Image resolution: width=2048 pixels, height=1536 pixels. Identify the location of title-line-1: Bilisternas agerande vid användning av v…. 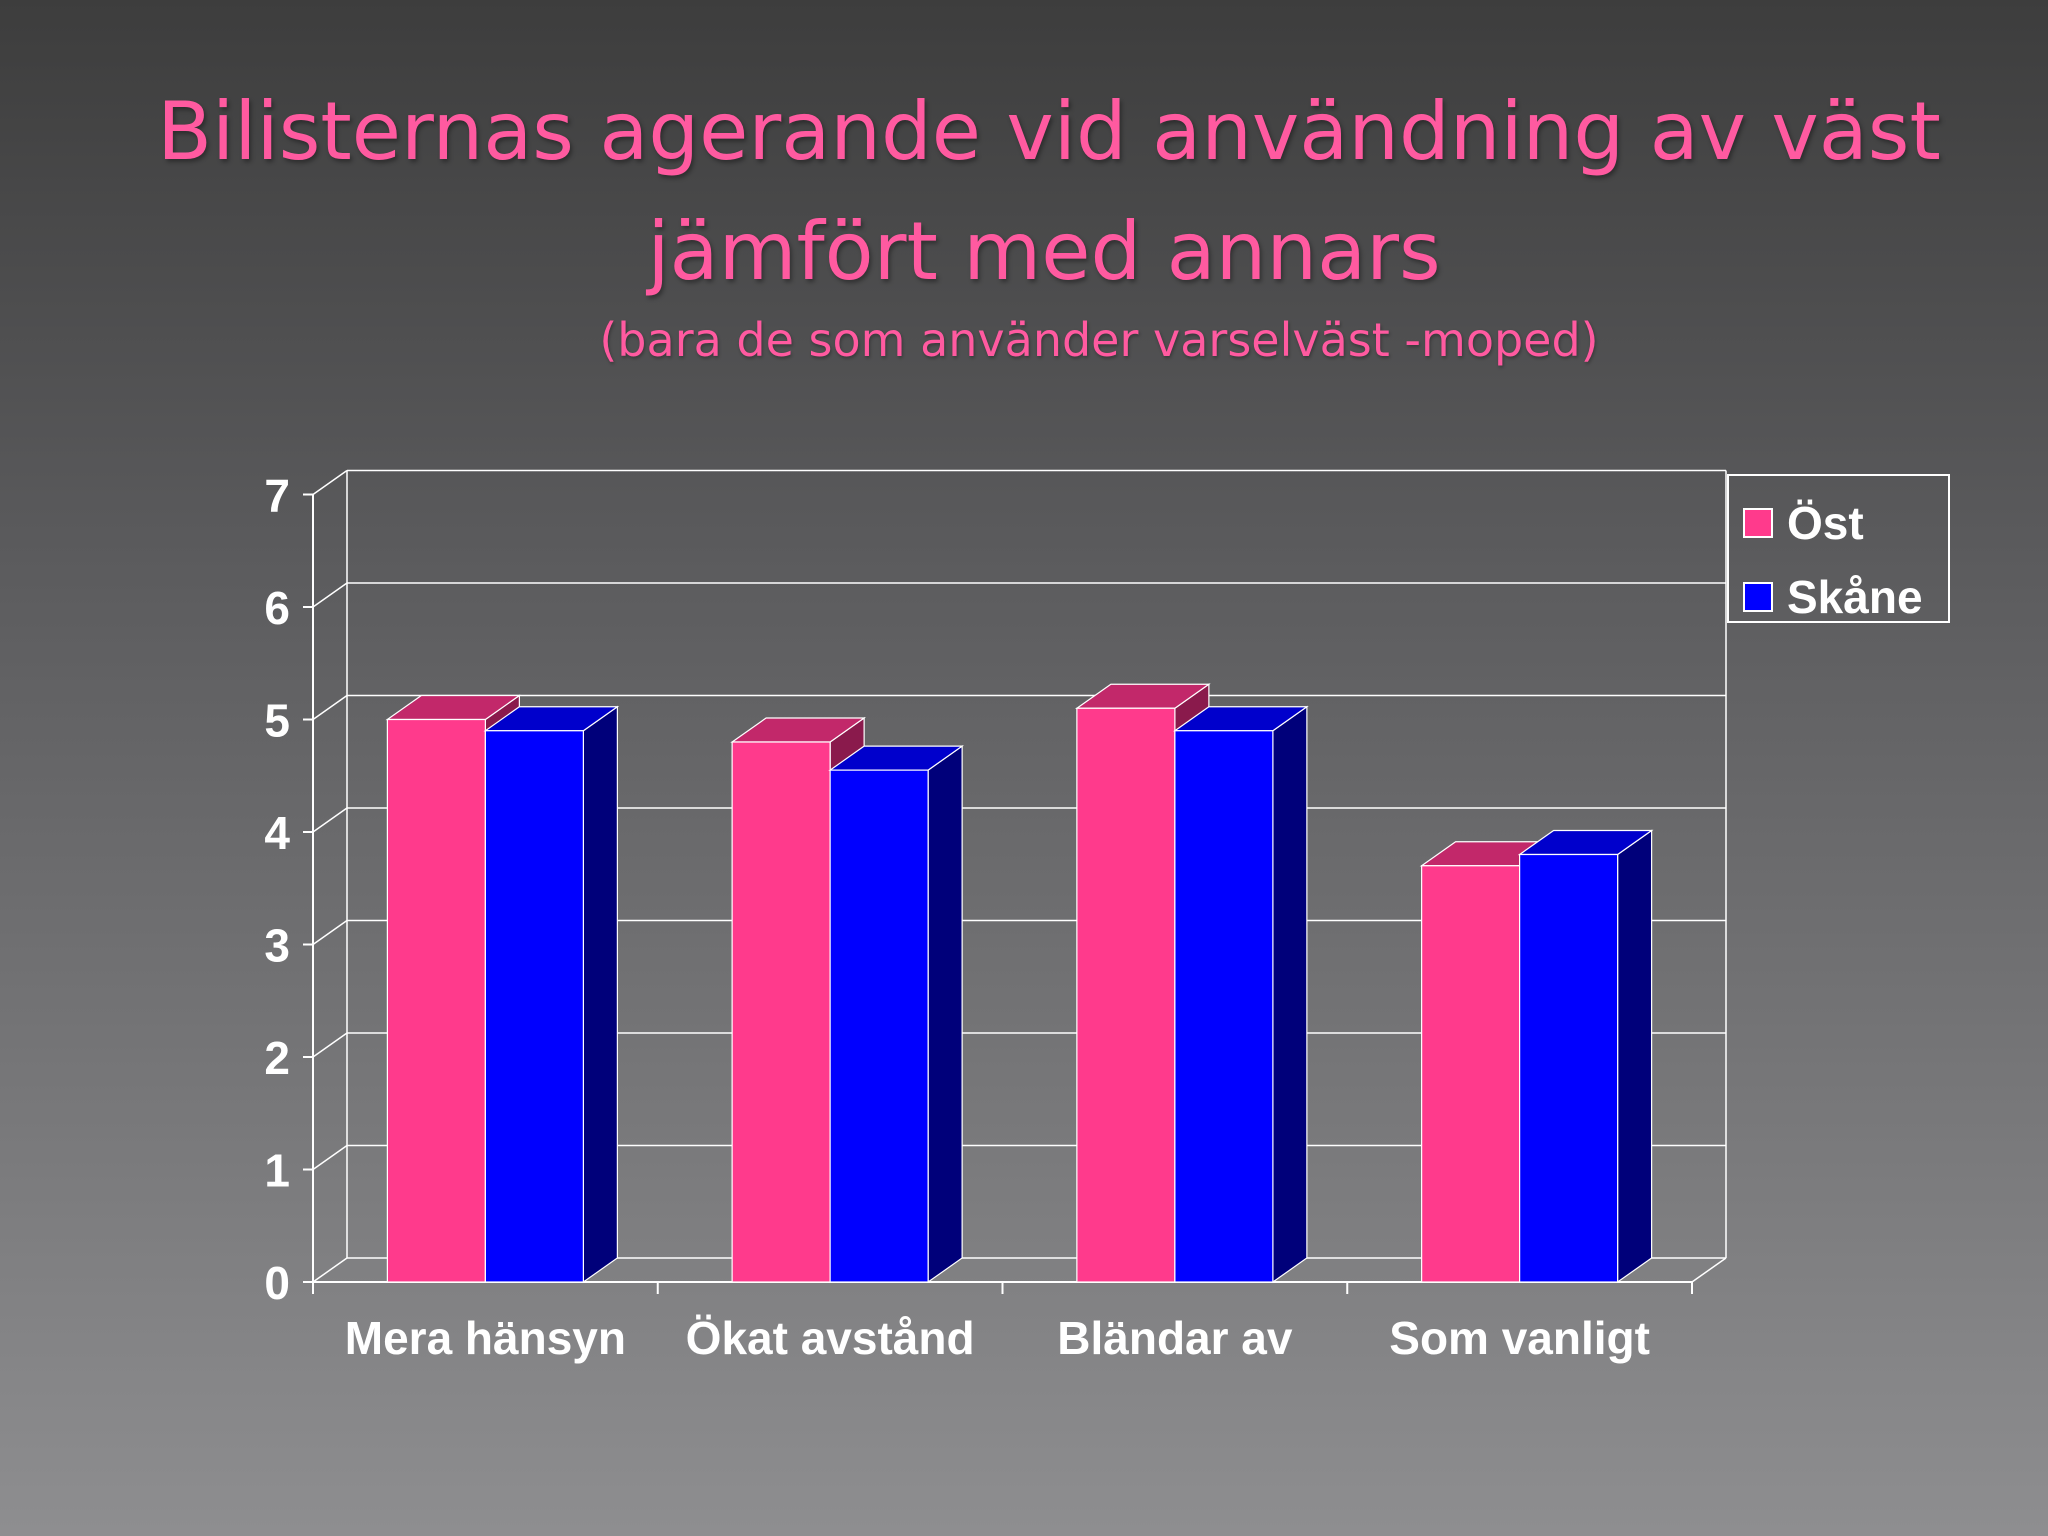
(1049, 131).